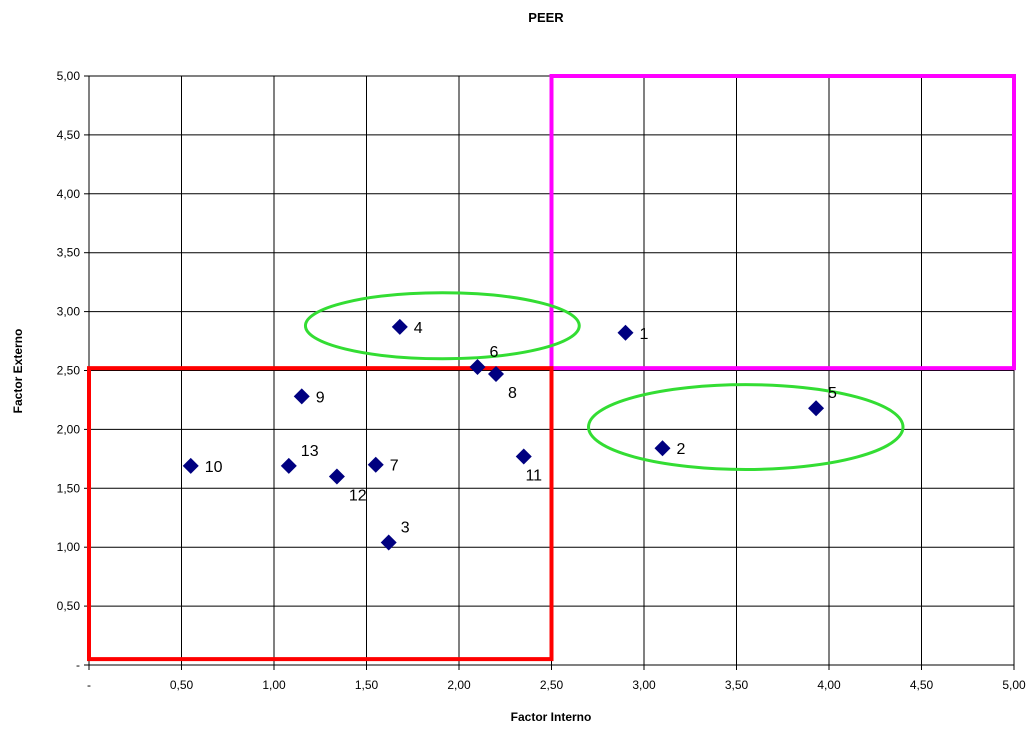 The width and height of the screenshot is (1030, 730). I want to click on data-label-12: 12, so click(358, 496).